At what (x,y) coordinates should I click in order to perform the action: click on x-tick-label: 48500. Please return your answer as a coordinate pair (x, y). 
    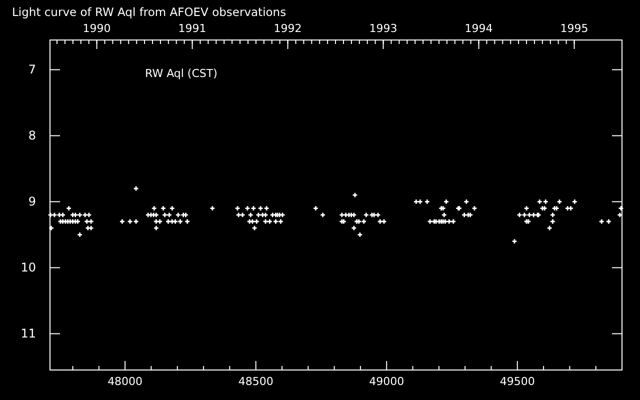
    Looking at the image, I should click on (256, 381).